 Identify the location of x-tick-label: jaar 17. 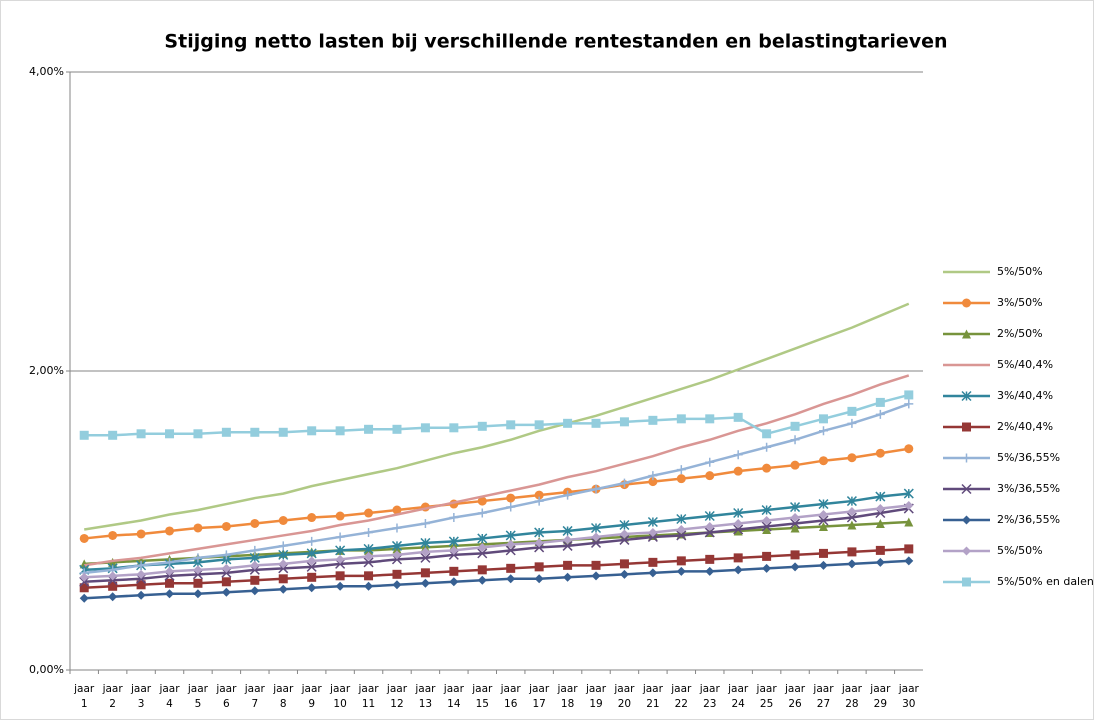
(539, 696).